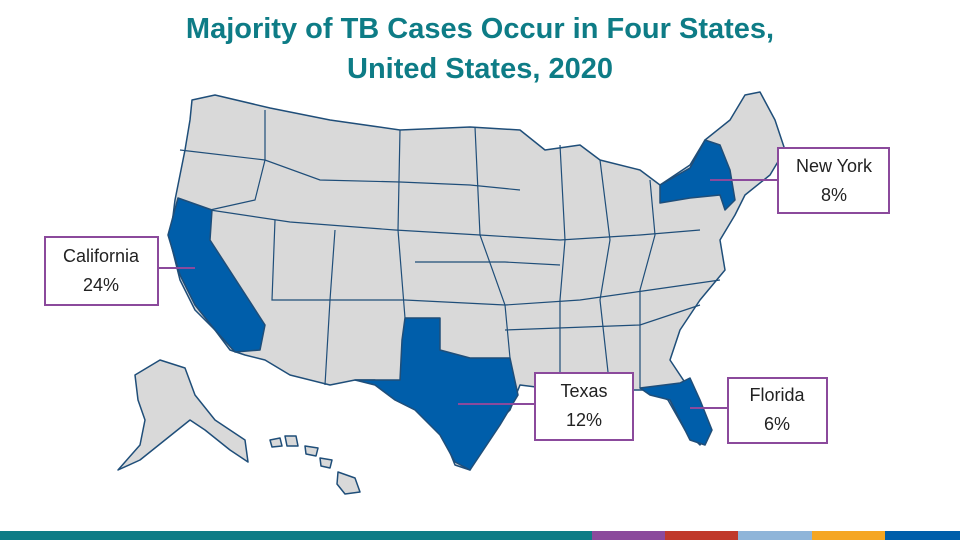 This screenshot has height=540, width=960. Describe the element at coordinates (480, 535) in the screenshot. I see `footer-strip` at that location.